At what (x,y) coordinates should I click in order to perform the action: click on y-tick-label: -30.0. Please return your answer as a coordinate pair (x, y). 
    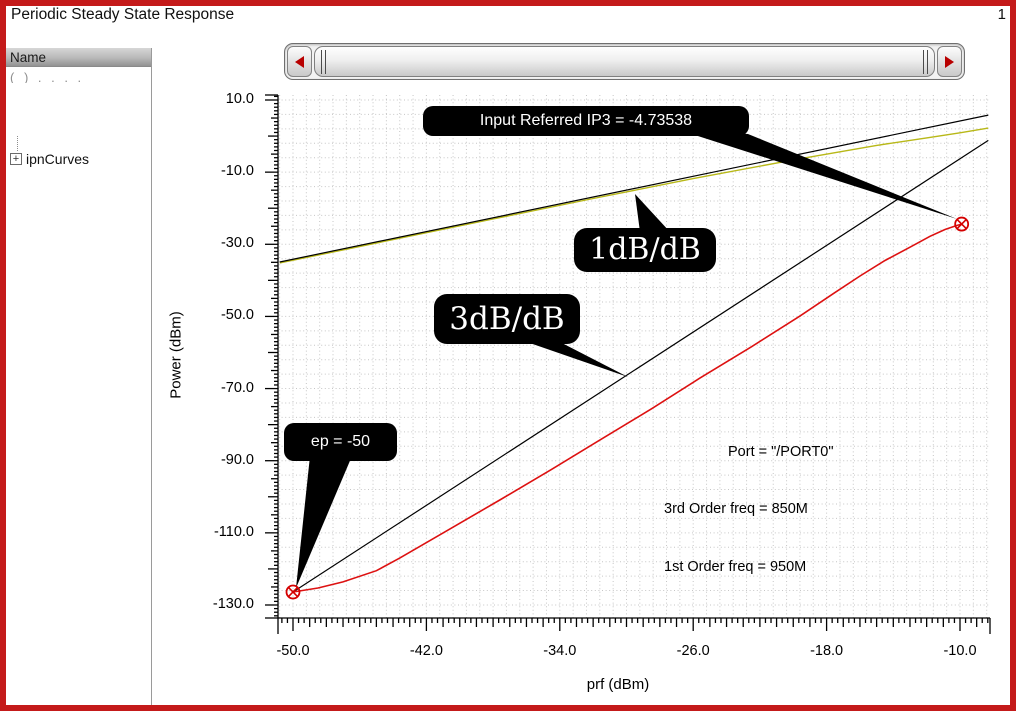
    Looking at the image, I should click on (237, 243).